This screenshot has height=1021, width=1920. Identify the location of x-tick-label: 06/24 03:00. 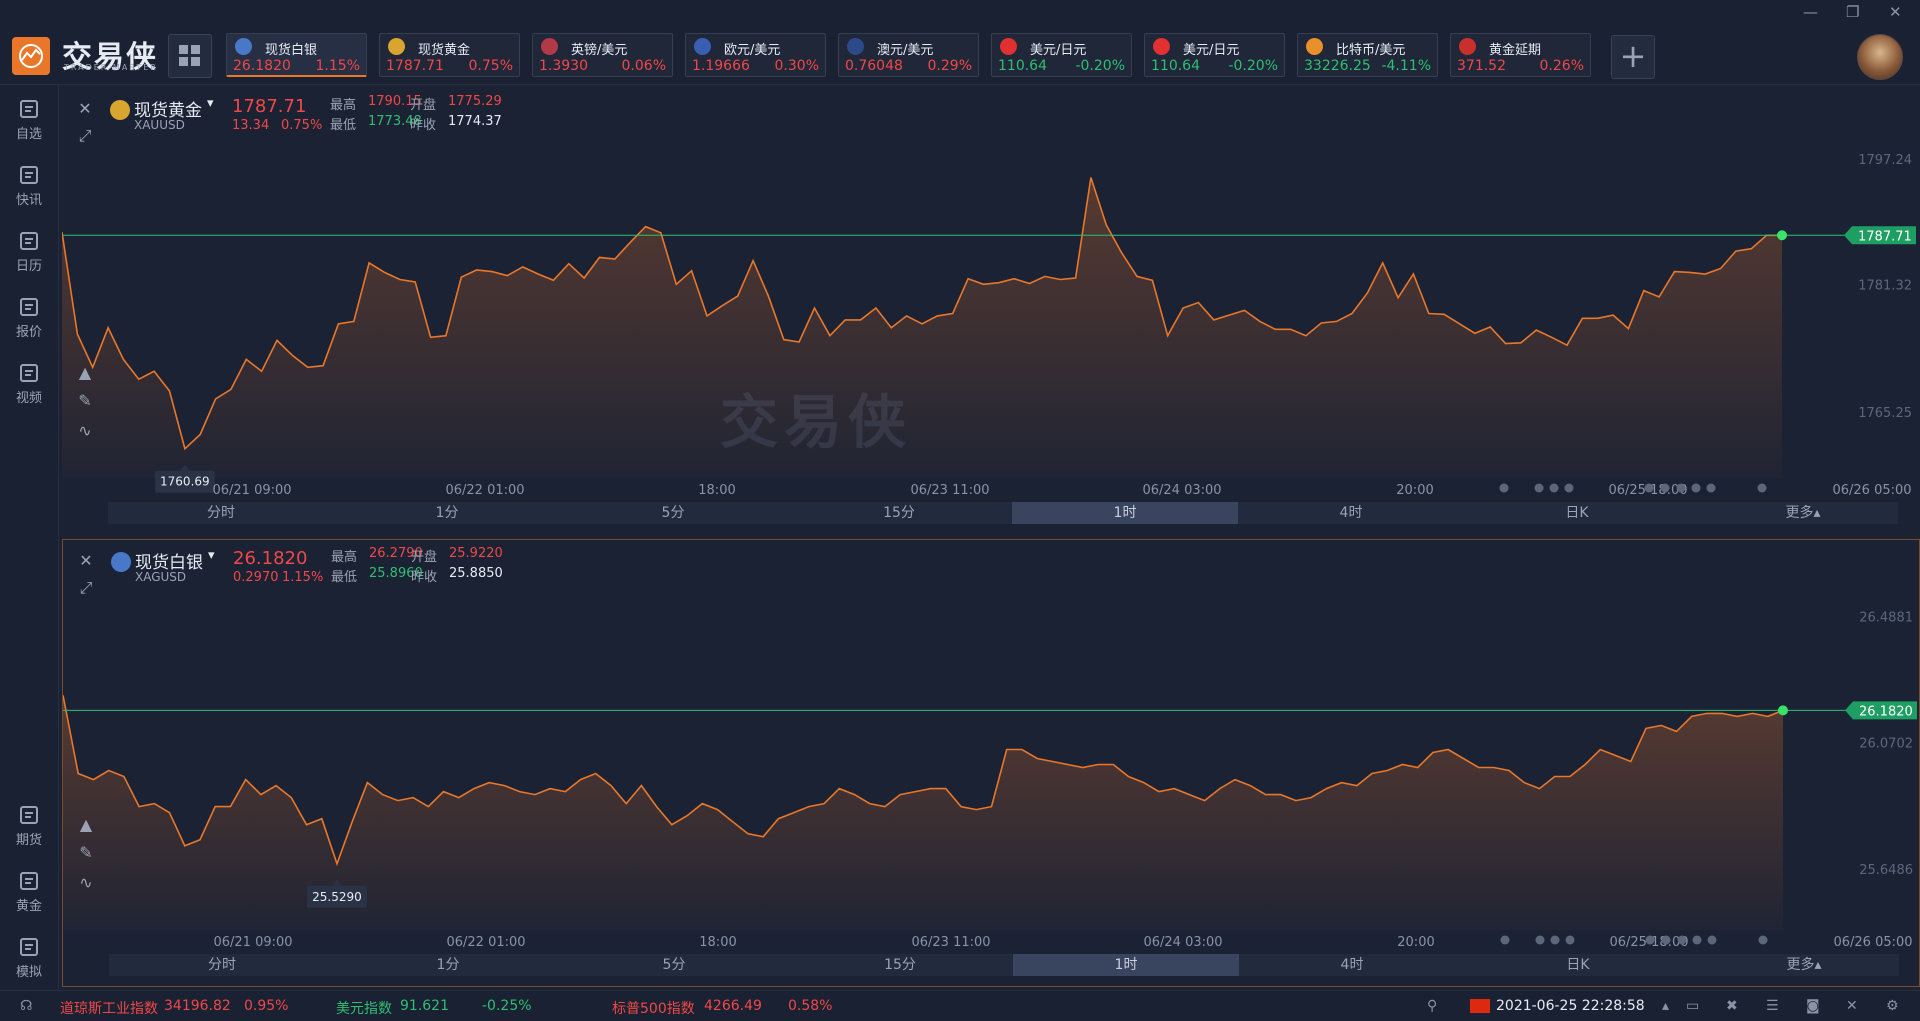
(1181, 490).